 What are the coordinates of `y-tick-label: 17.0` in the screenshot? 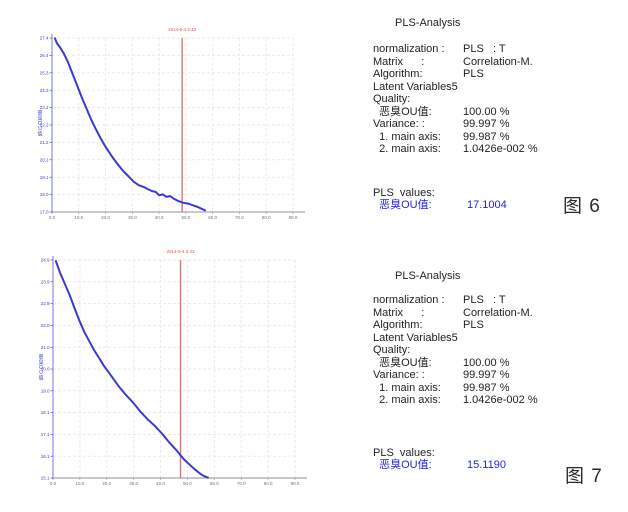 It's located at (44, 212).